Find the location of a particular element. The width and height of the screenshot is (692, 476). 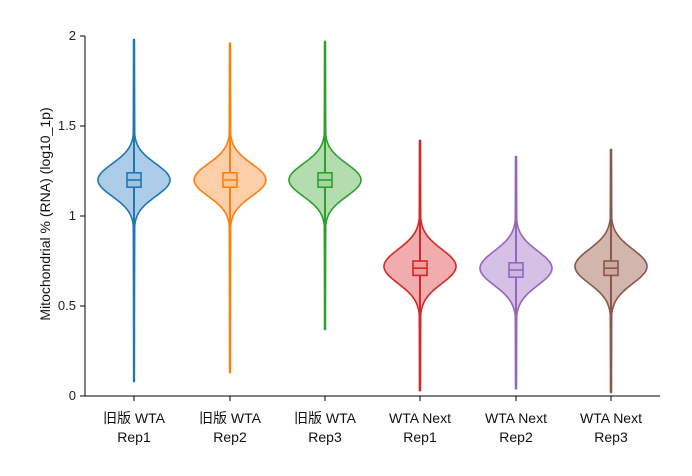

y-tick-label: 0 is located at coordinates (72, 395).